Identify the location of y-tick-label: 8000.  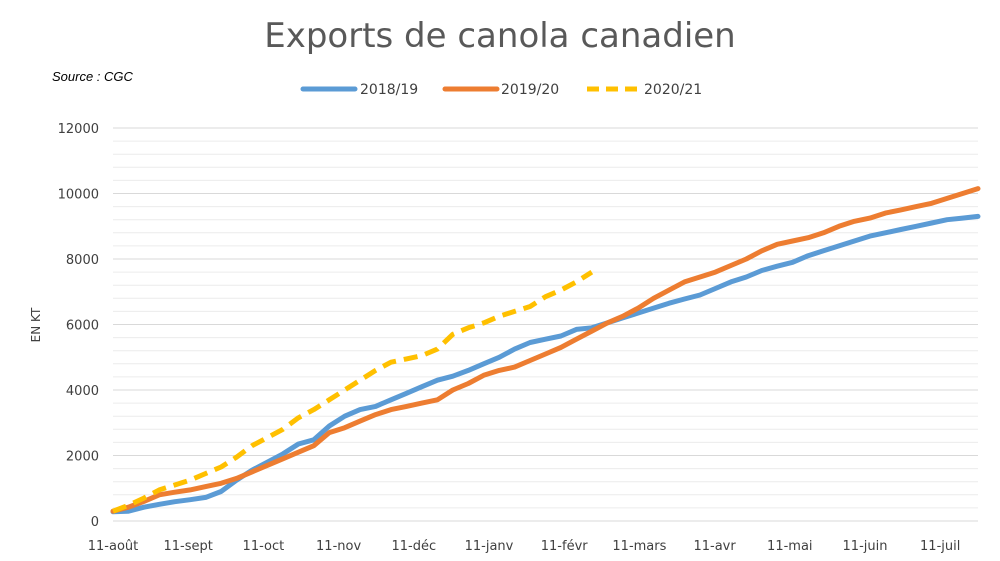
(82, 260).